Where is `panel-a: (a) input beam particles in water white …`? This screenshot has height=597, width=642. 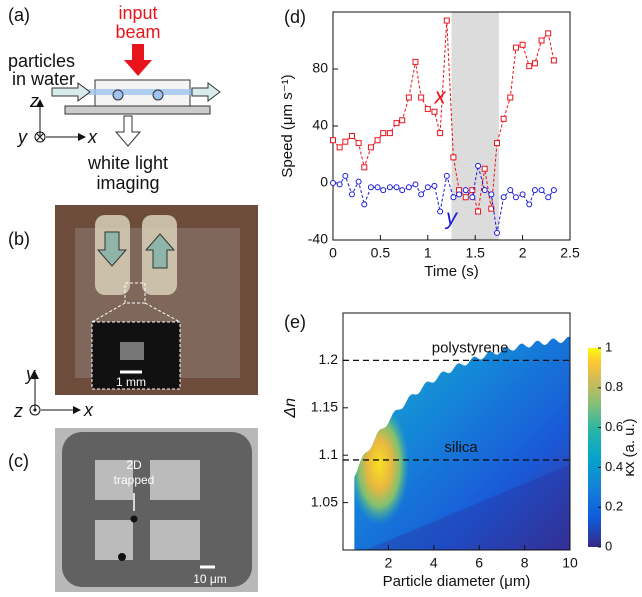 panel-a: (a) input beam particles in water white … is located at coordinates (114, 98).